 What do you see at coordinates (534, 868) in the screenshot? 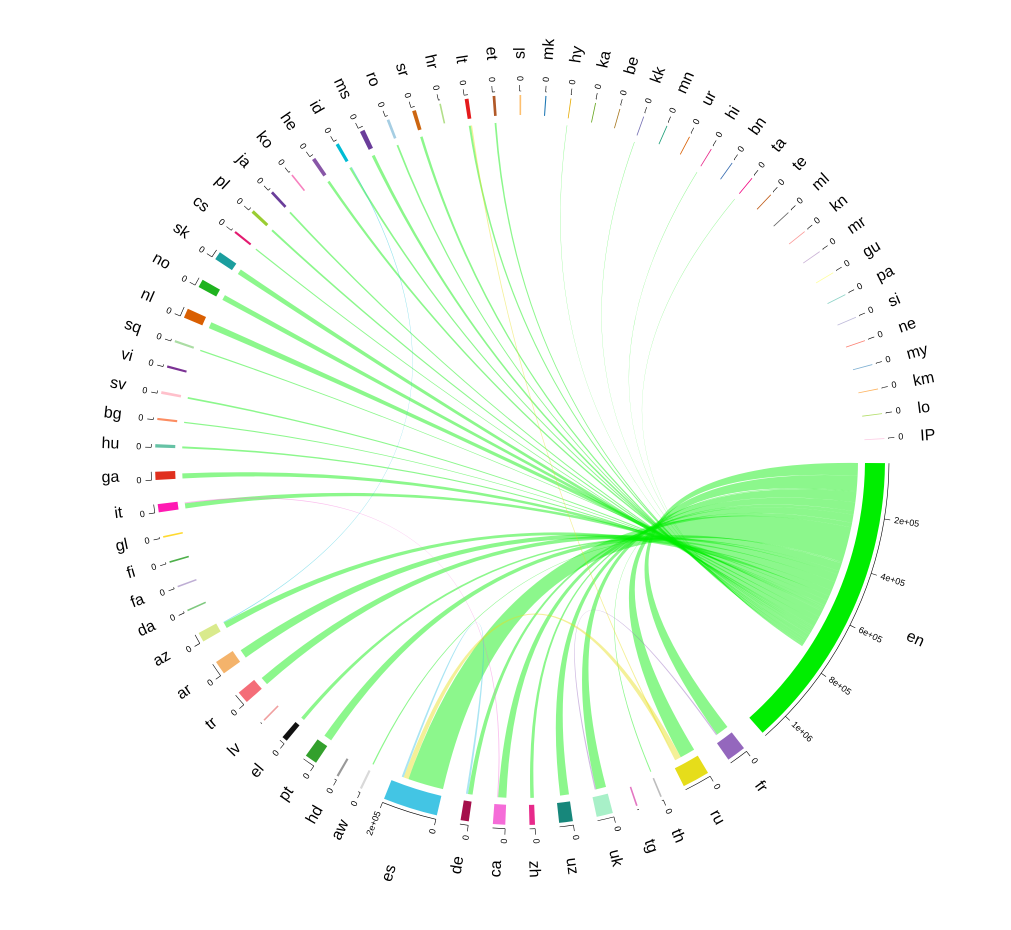
I see `sector-label: zh` at bounding box center [534, 868].